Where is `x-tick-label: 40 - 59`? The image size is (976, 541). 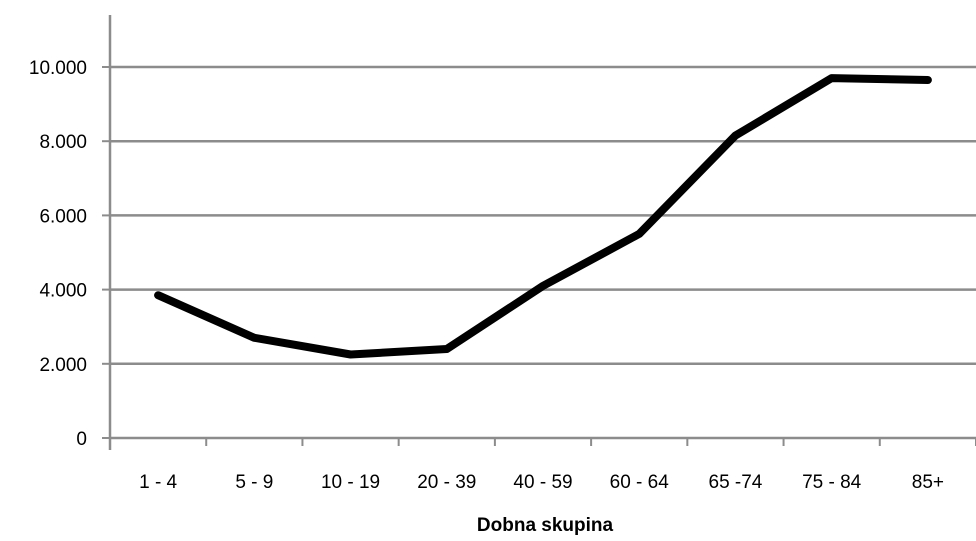
x-tick-label: 40 - 59 is located at coordinates (542, 482).